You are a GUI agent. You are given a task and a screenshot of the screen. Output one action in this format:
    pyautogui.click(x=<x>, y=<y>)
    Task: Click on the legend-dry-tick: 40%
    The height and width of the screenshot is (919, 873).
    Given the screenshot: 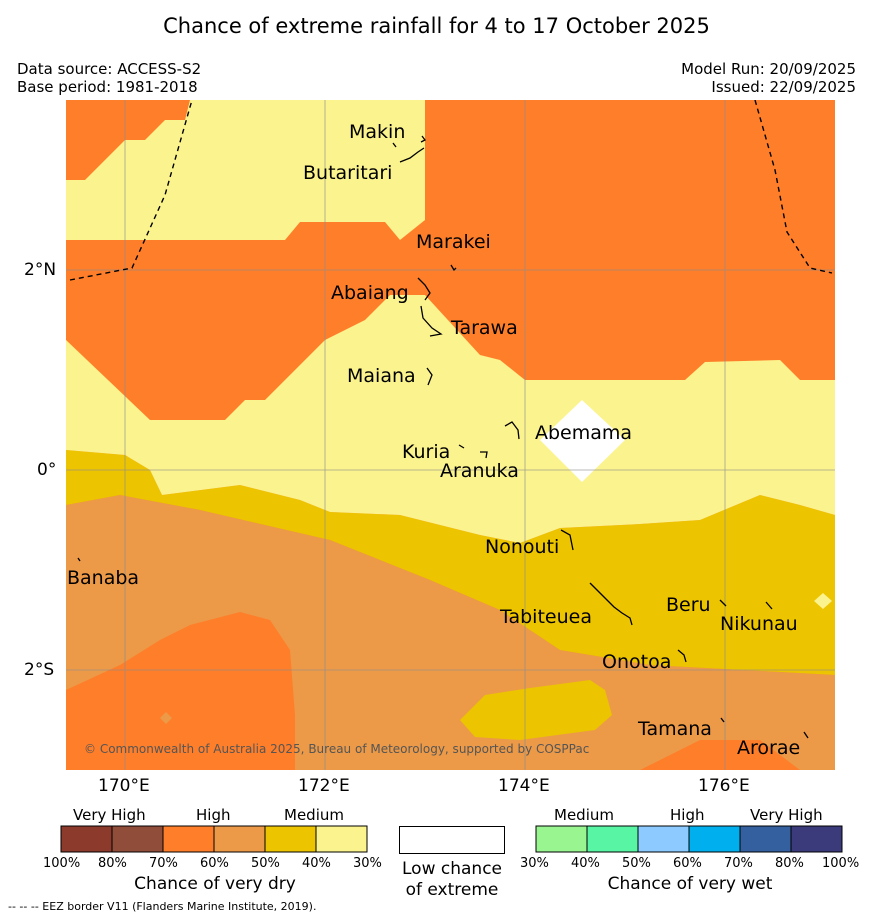 What is the action you would take?
    pyautogui.click(x=316, y=863)
    